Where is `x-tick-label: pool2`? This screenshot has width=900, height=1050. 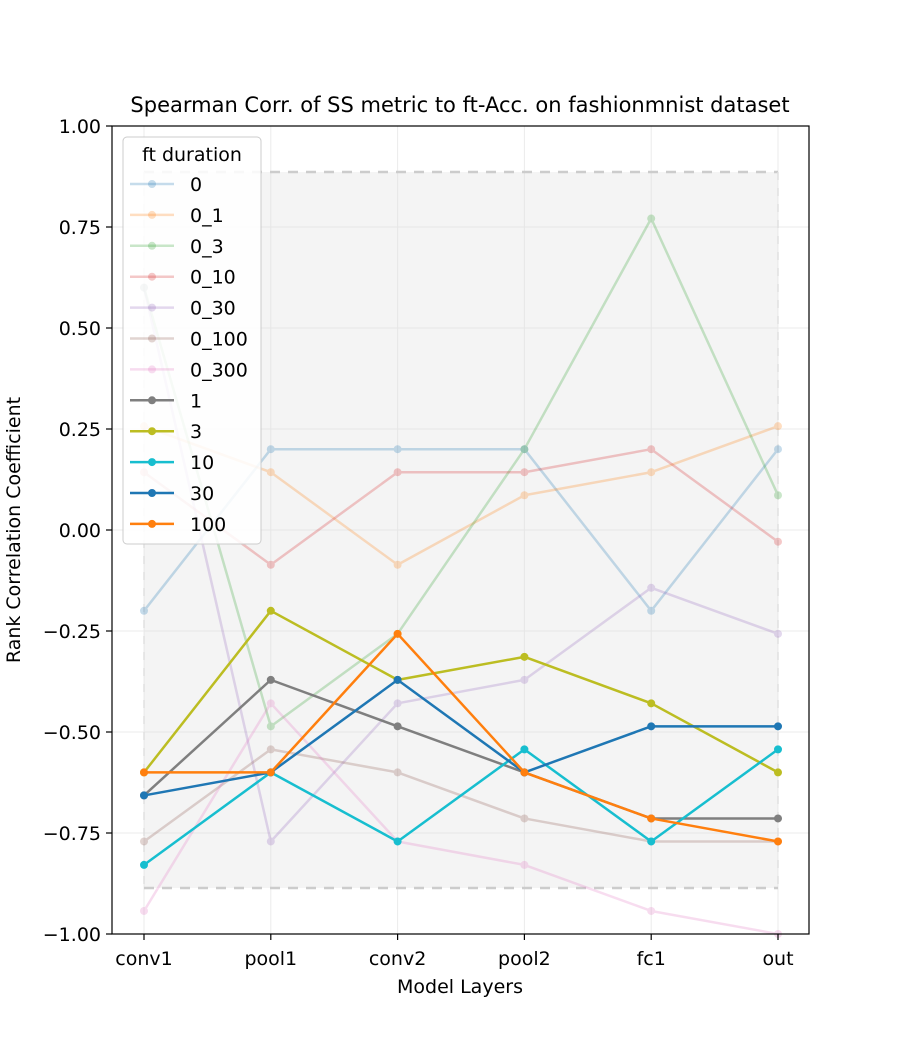
x-tick-label: pool2 is located at coordinates (524, 959).